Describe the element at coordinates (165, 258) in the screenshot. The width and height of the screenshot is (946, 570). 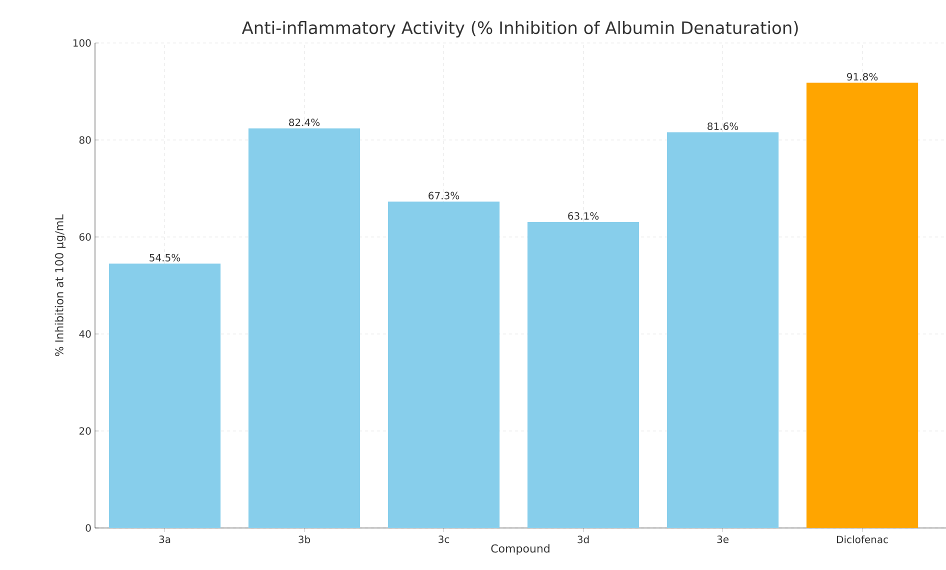
I see `data-label: 54.5%` at that location.